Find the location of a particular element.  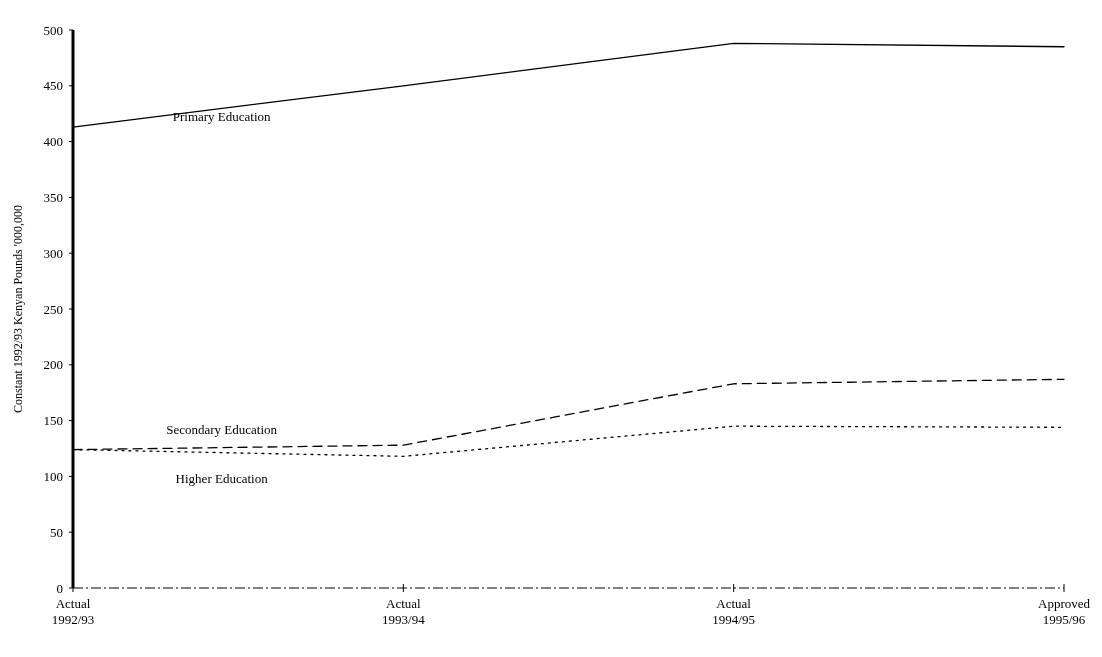

series-label: Primary Education is located at coordinates (222, 116).